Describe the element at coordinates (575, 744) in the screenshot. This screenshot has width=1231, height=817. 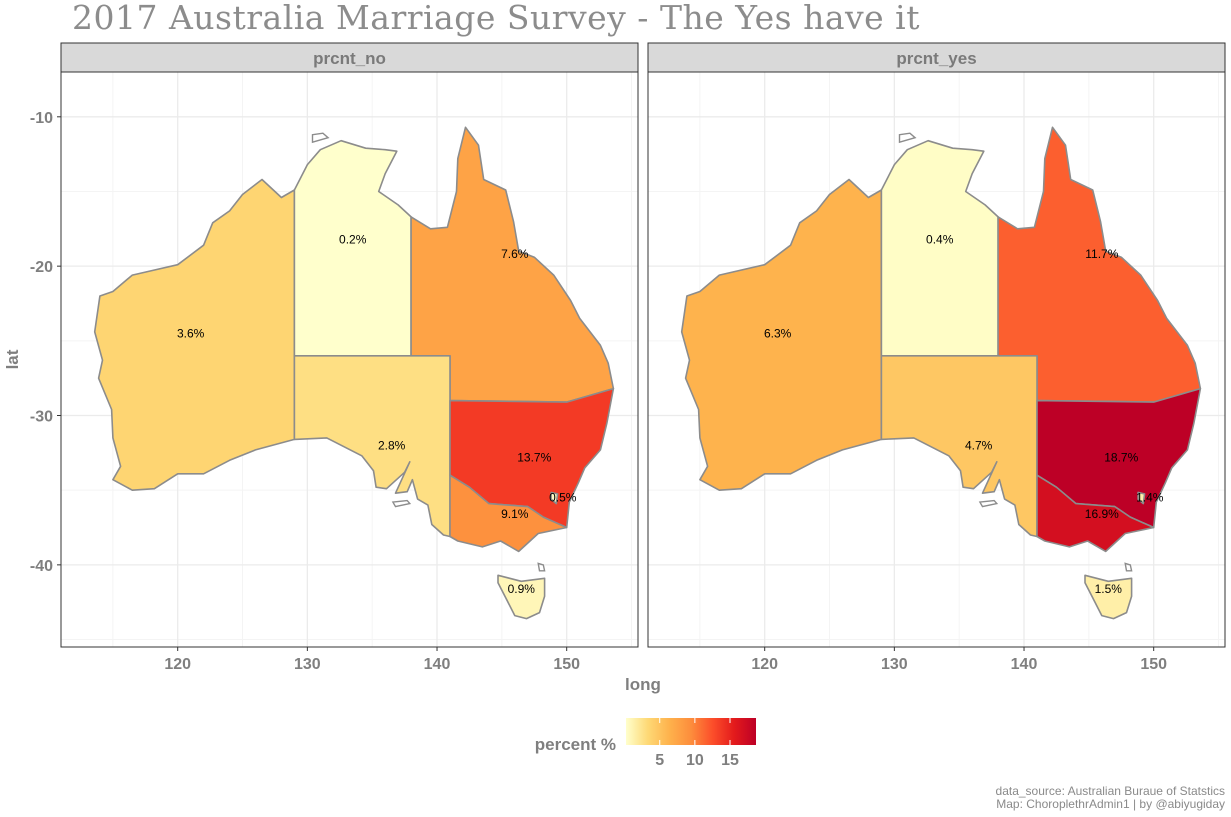
I see `legend-title: percent %` at that location.